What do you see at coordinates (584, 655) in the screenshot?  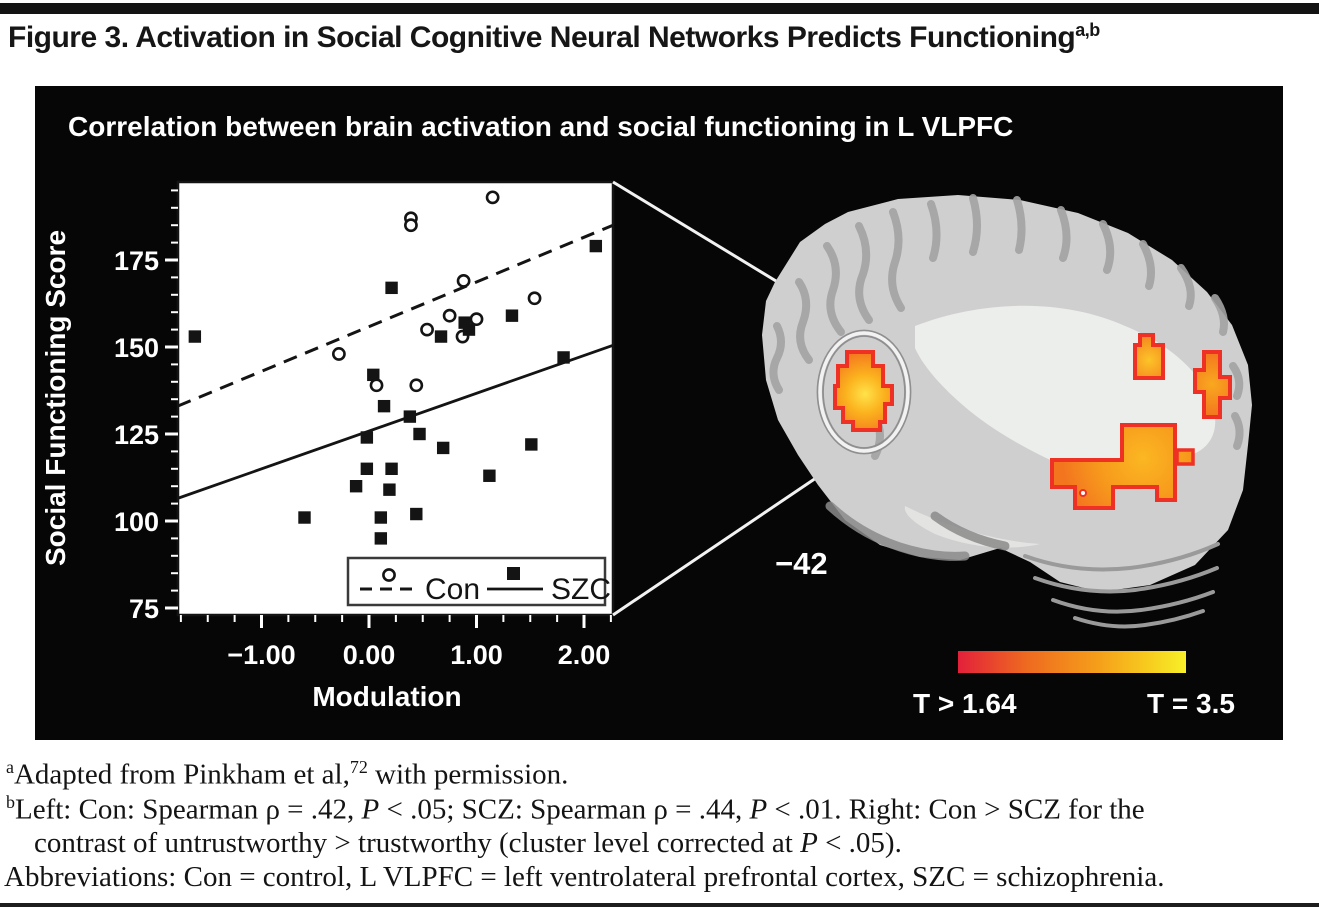 I see `x-tick-label: 2.00` at bounding box center [584, 655].